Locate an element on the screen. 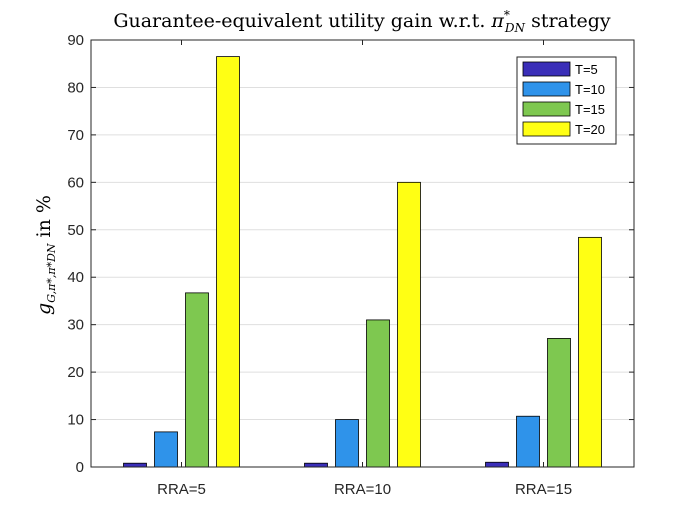 Image resolution: width=700 pixels, height=525 pixels. y-tick-label: 10 is located at coordinates (75, 420).